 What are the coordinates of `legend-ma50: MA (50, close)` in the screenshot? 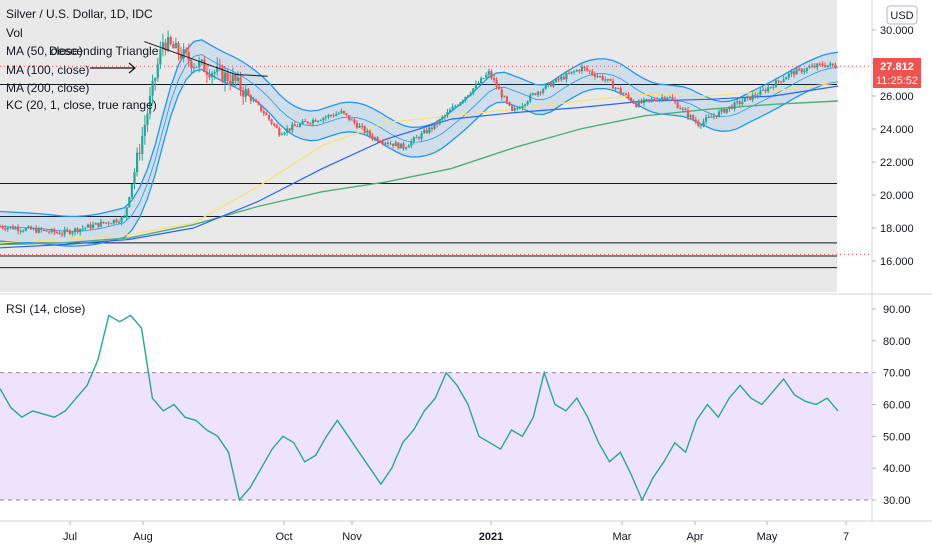 It's located at (44, 51).